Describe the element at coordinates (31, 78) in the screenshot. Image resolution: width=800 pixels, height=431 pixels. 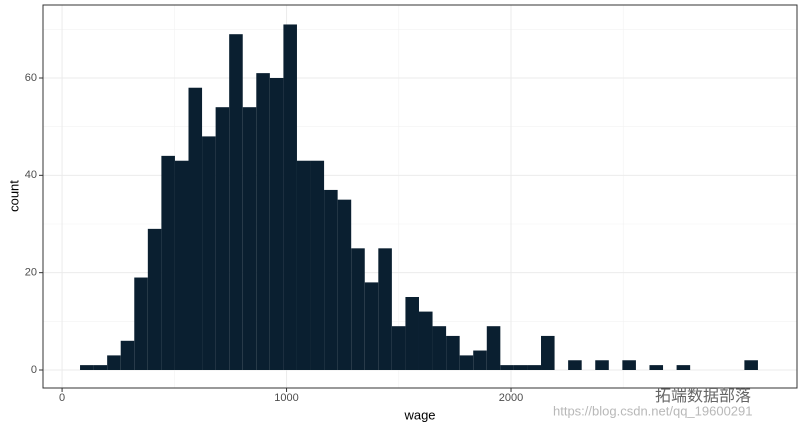
I see `y-tick-label: 60` at that location.